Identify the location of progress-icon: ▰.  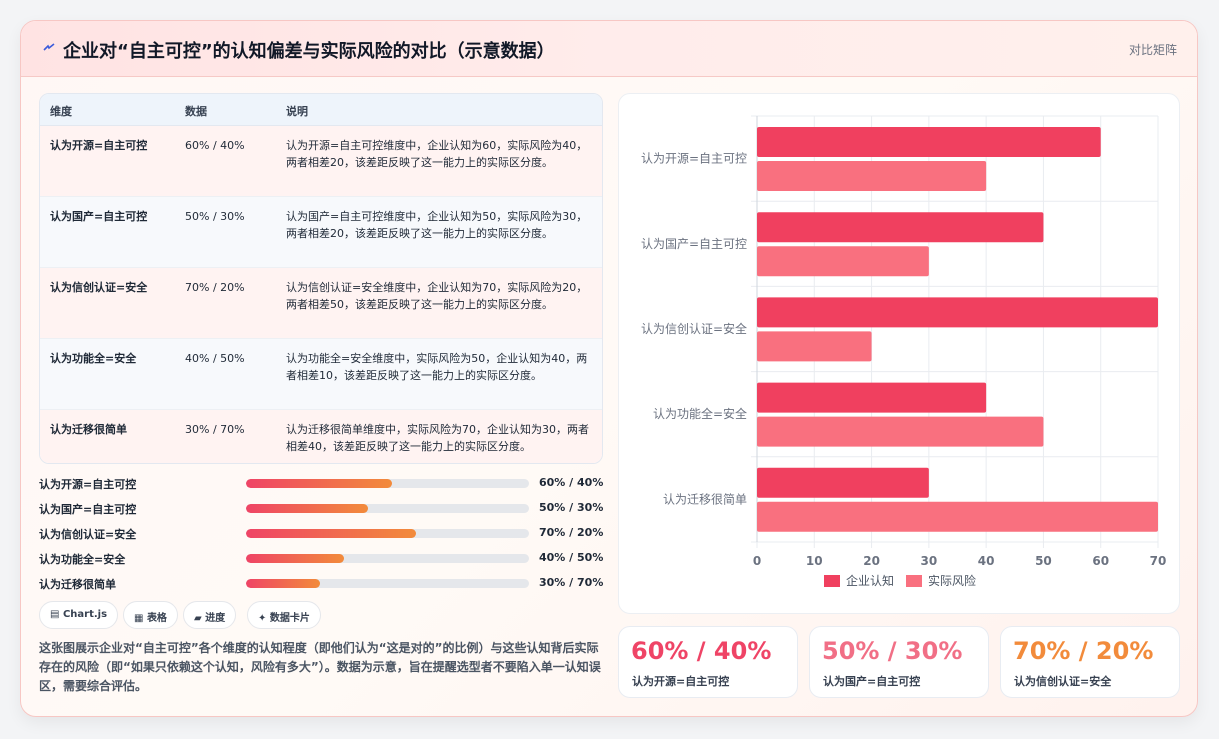
(200, 618).